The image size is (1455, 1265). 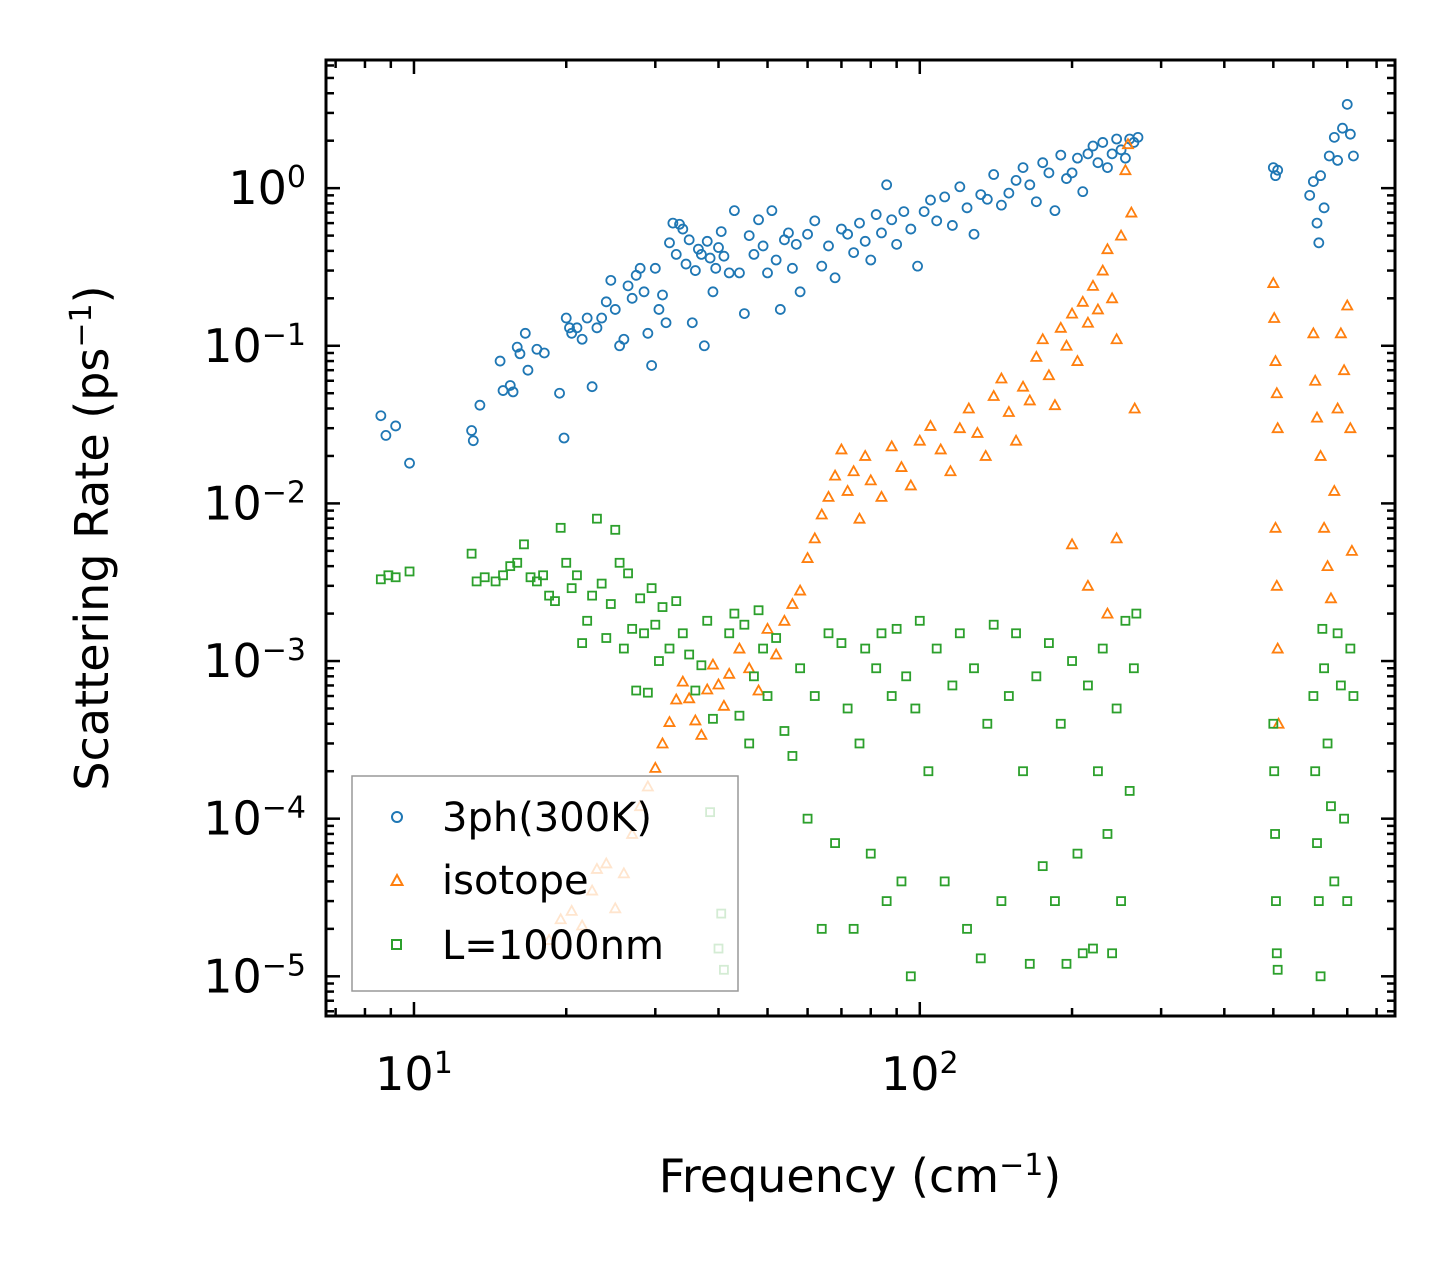 I want to click on y-axis-title-sup: −1, so click(x=81, y=325).